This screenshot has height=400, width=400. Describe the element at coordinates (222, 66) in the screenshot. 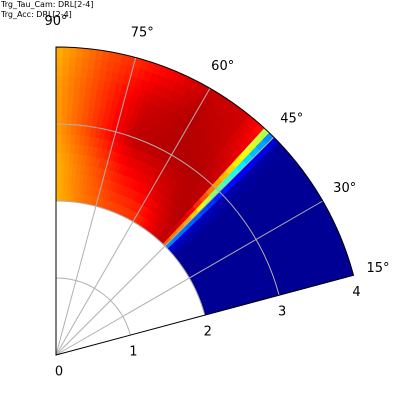

I see `theta-tick-label: 60°` at that location.